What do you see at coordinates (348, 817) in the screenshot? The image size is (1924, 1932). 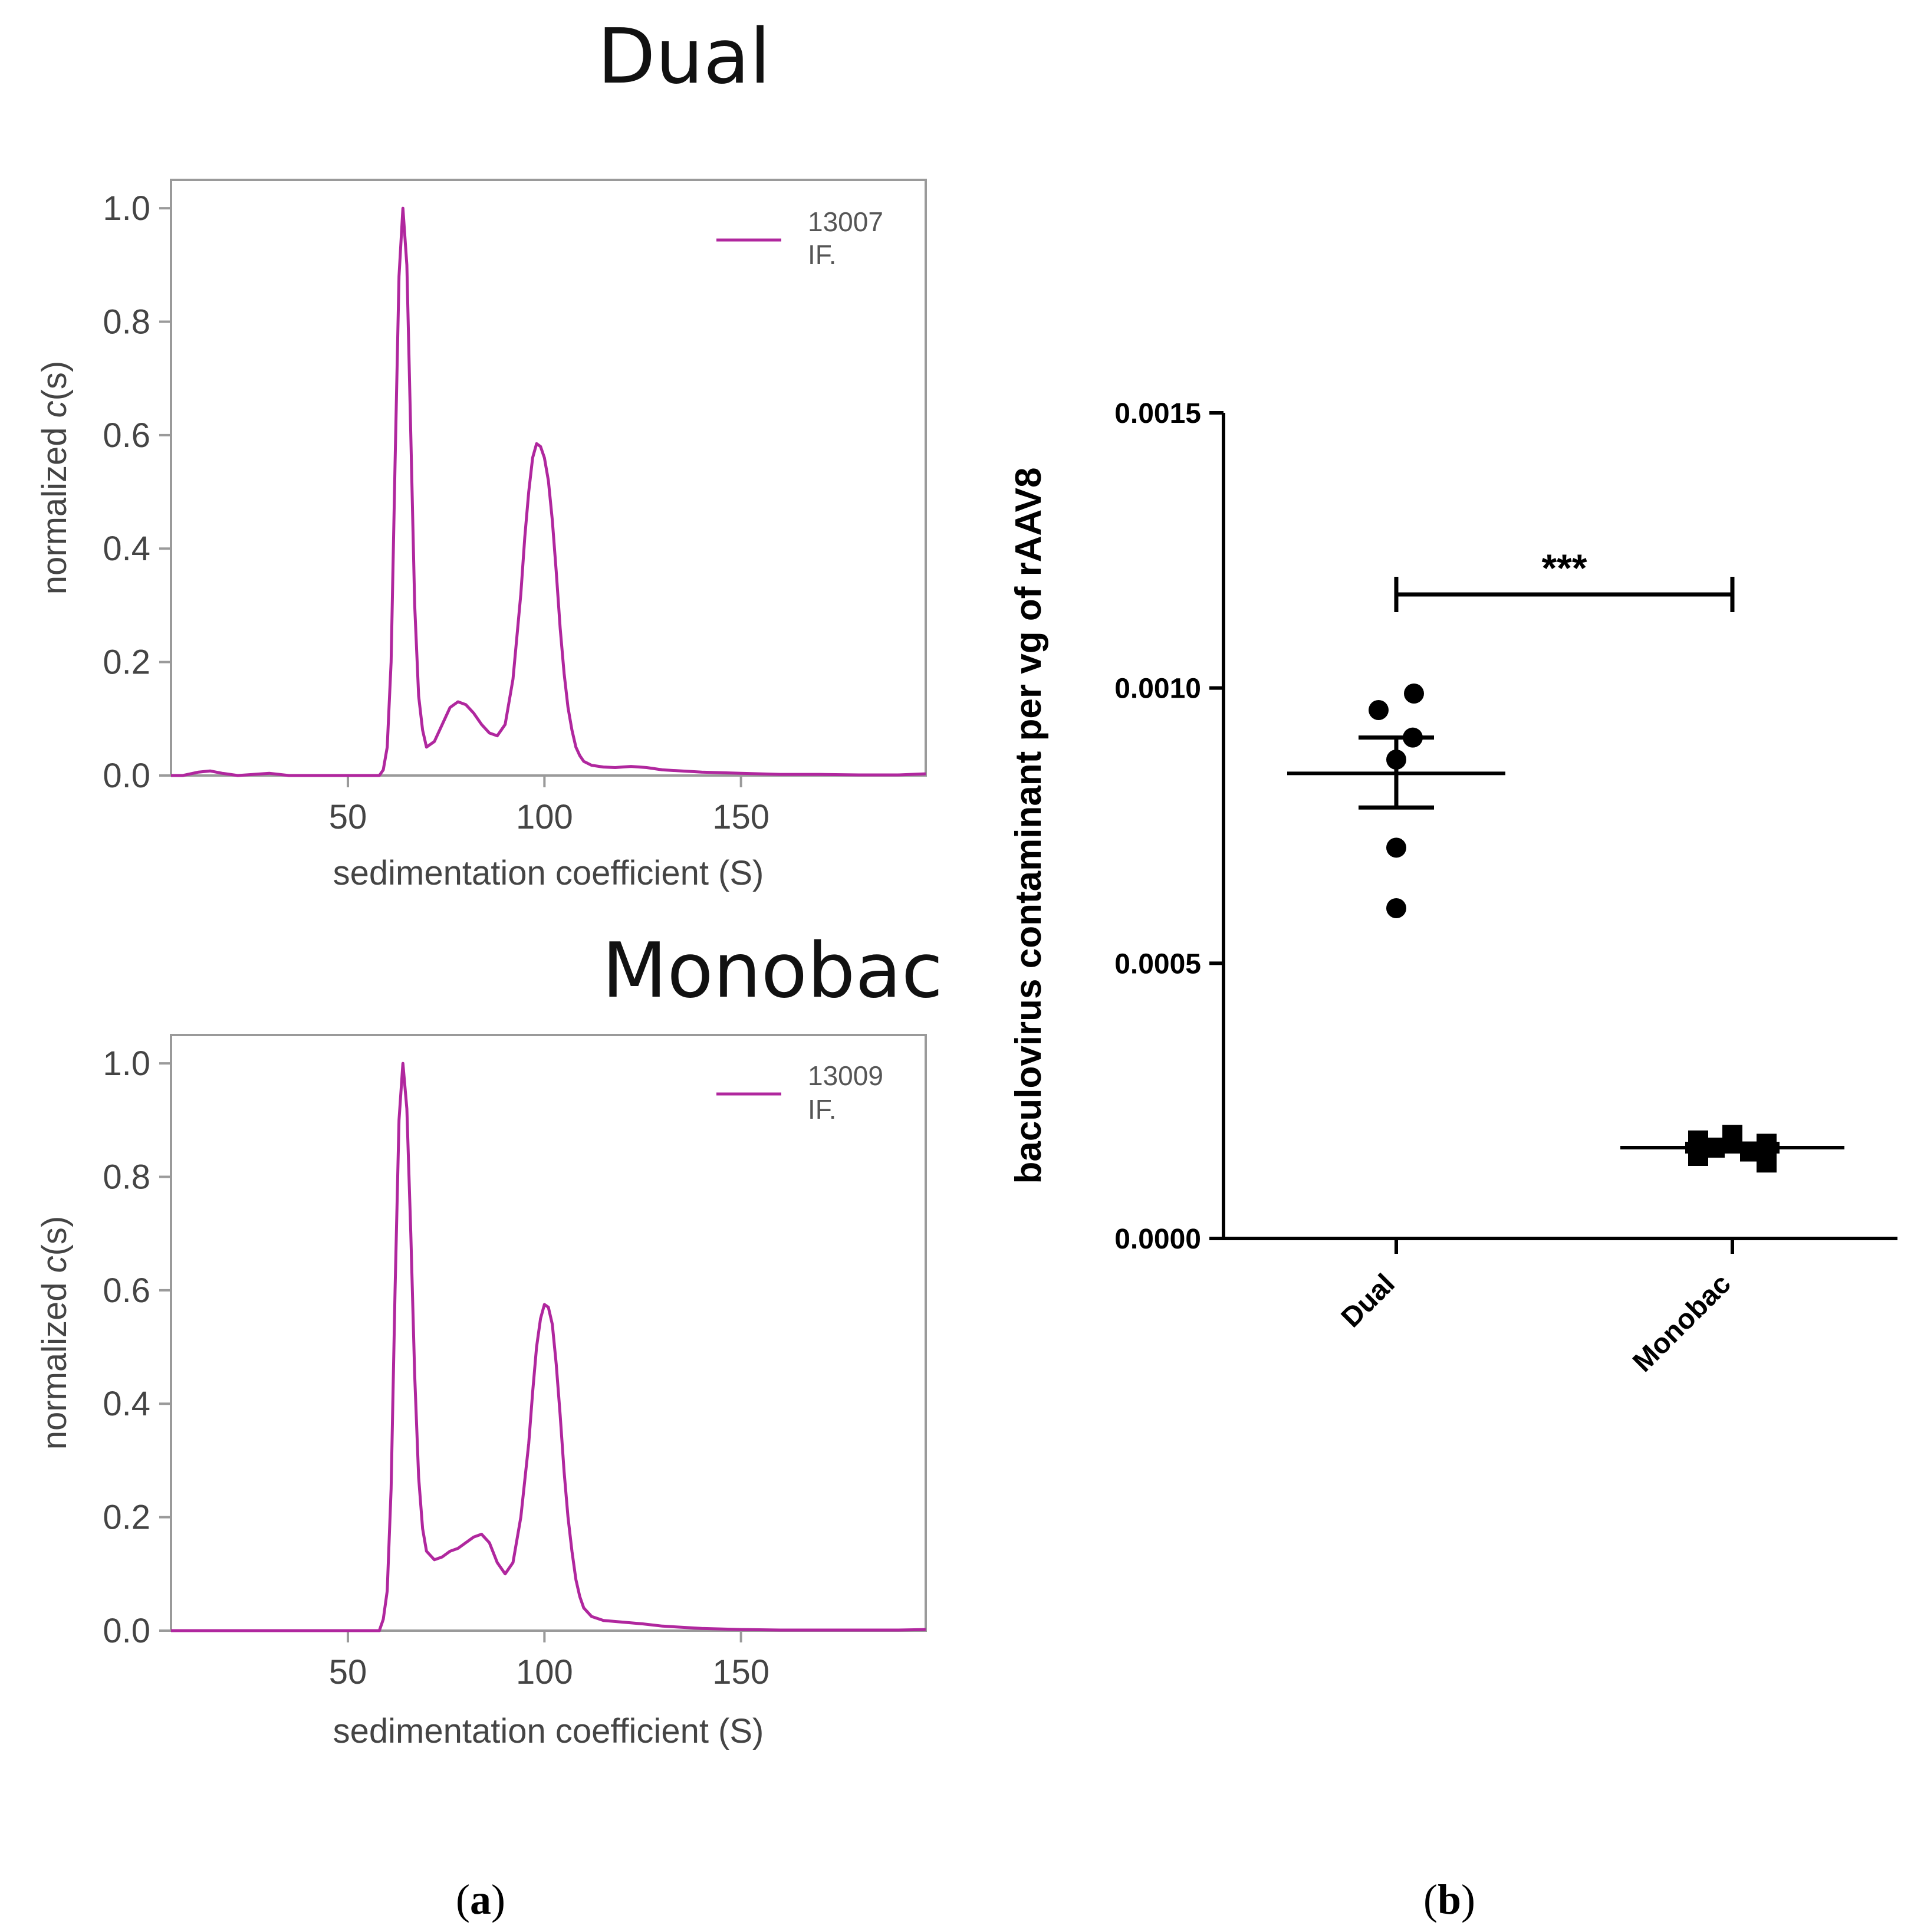 I see `dual-x-tick-label: 50` at bounding box center [348, 817].